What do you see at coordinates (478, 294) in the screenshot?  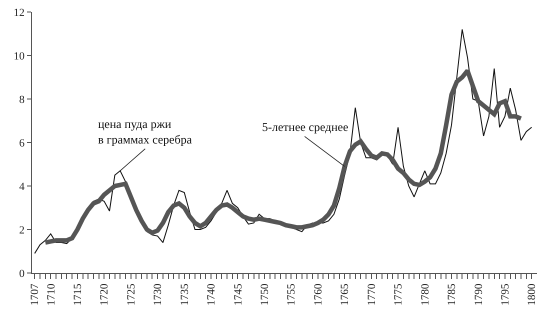 I see `x-tick-label: 1790` at bounding box center [478, 294].